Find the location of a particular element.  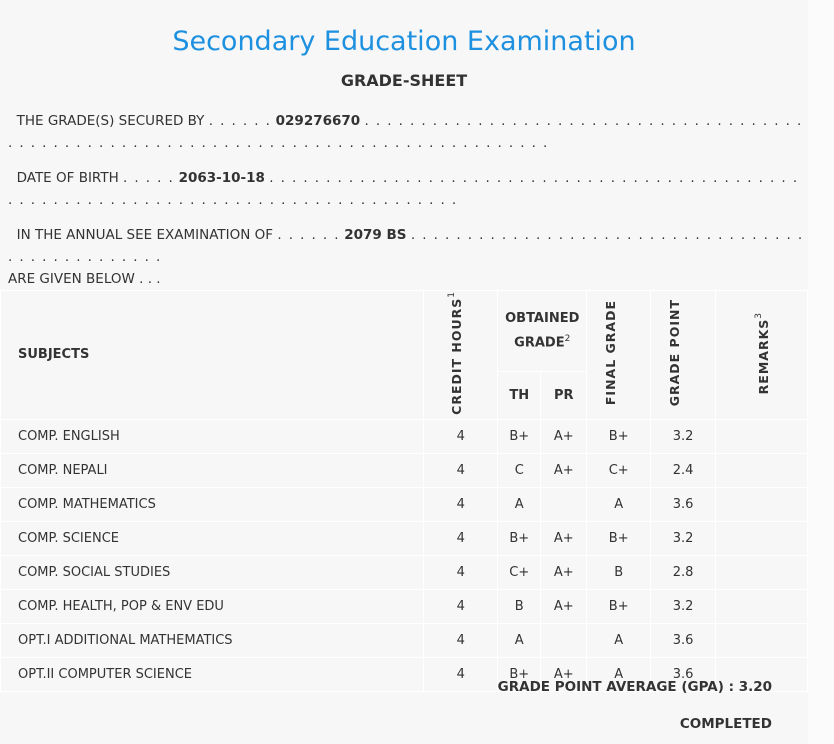

cell-th: C+ is located at coordinates (519, 572).